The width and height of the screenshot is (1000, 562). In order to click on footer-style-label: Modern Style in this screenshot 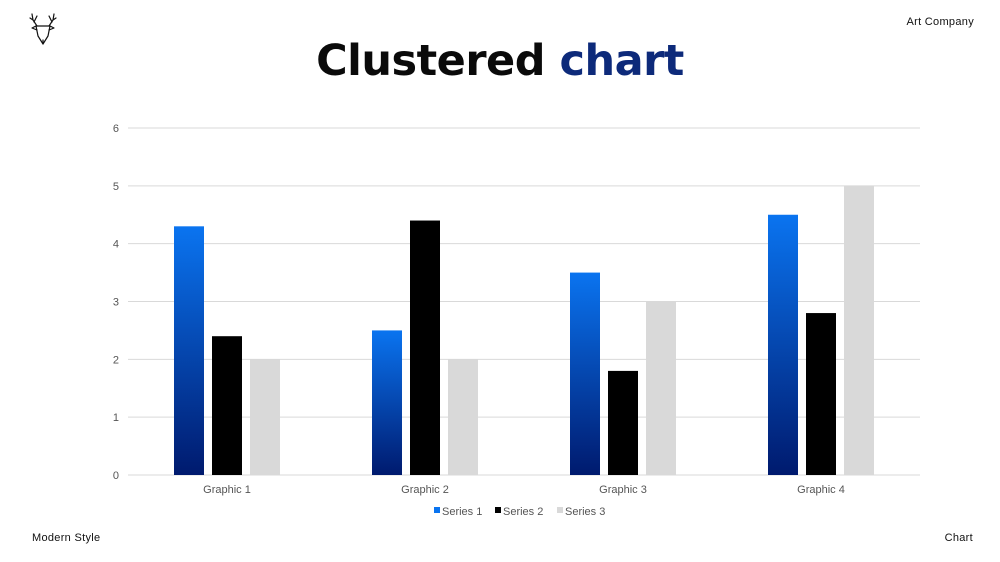, I will do `click(66, 538)`.